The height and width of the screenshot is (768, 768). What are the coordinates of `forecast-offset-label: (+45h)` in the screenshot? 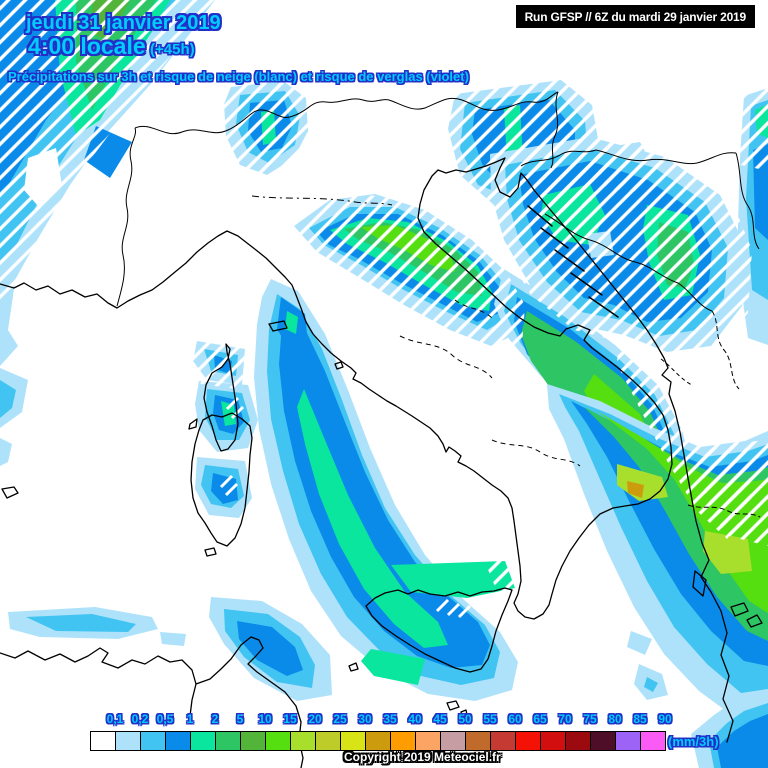 It's located at (172, 49).